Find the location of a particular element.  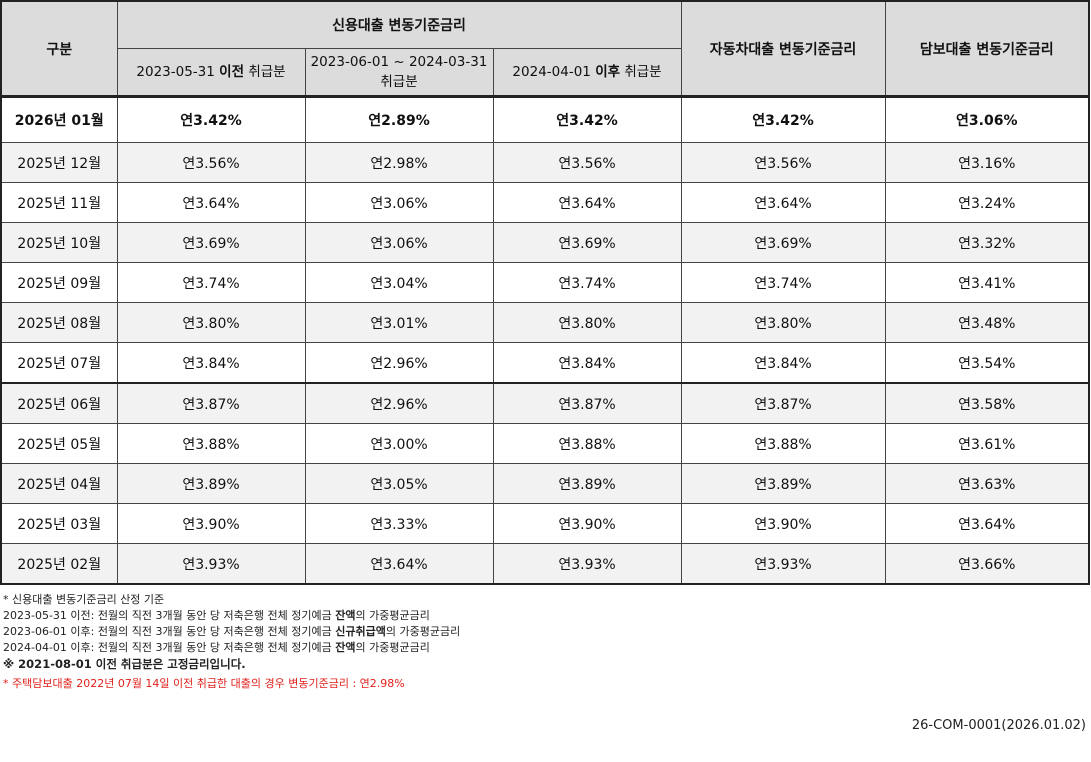

cell-credit-after: 연3.64% is located at coordinates (587, 202).